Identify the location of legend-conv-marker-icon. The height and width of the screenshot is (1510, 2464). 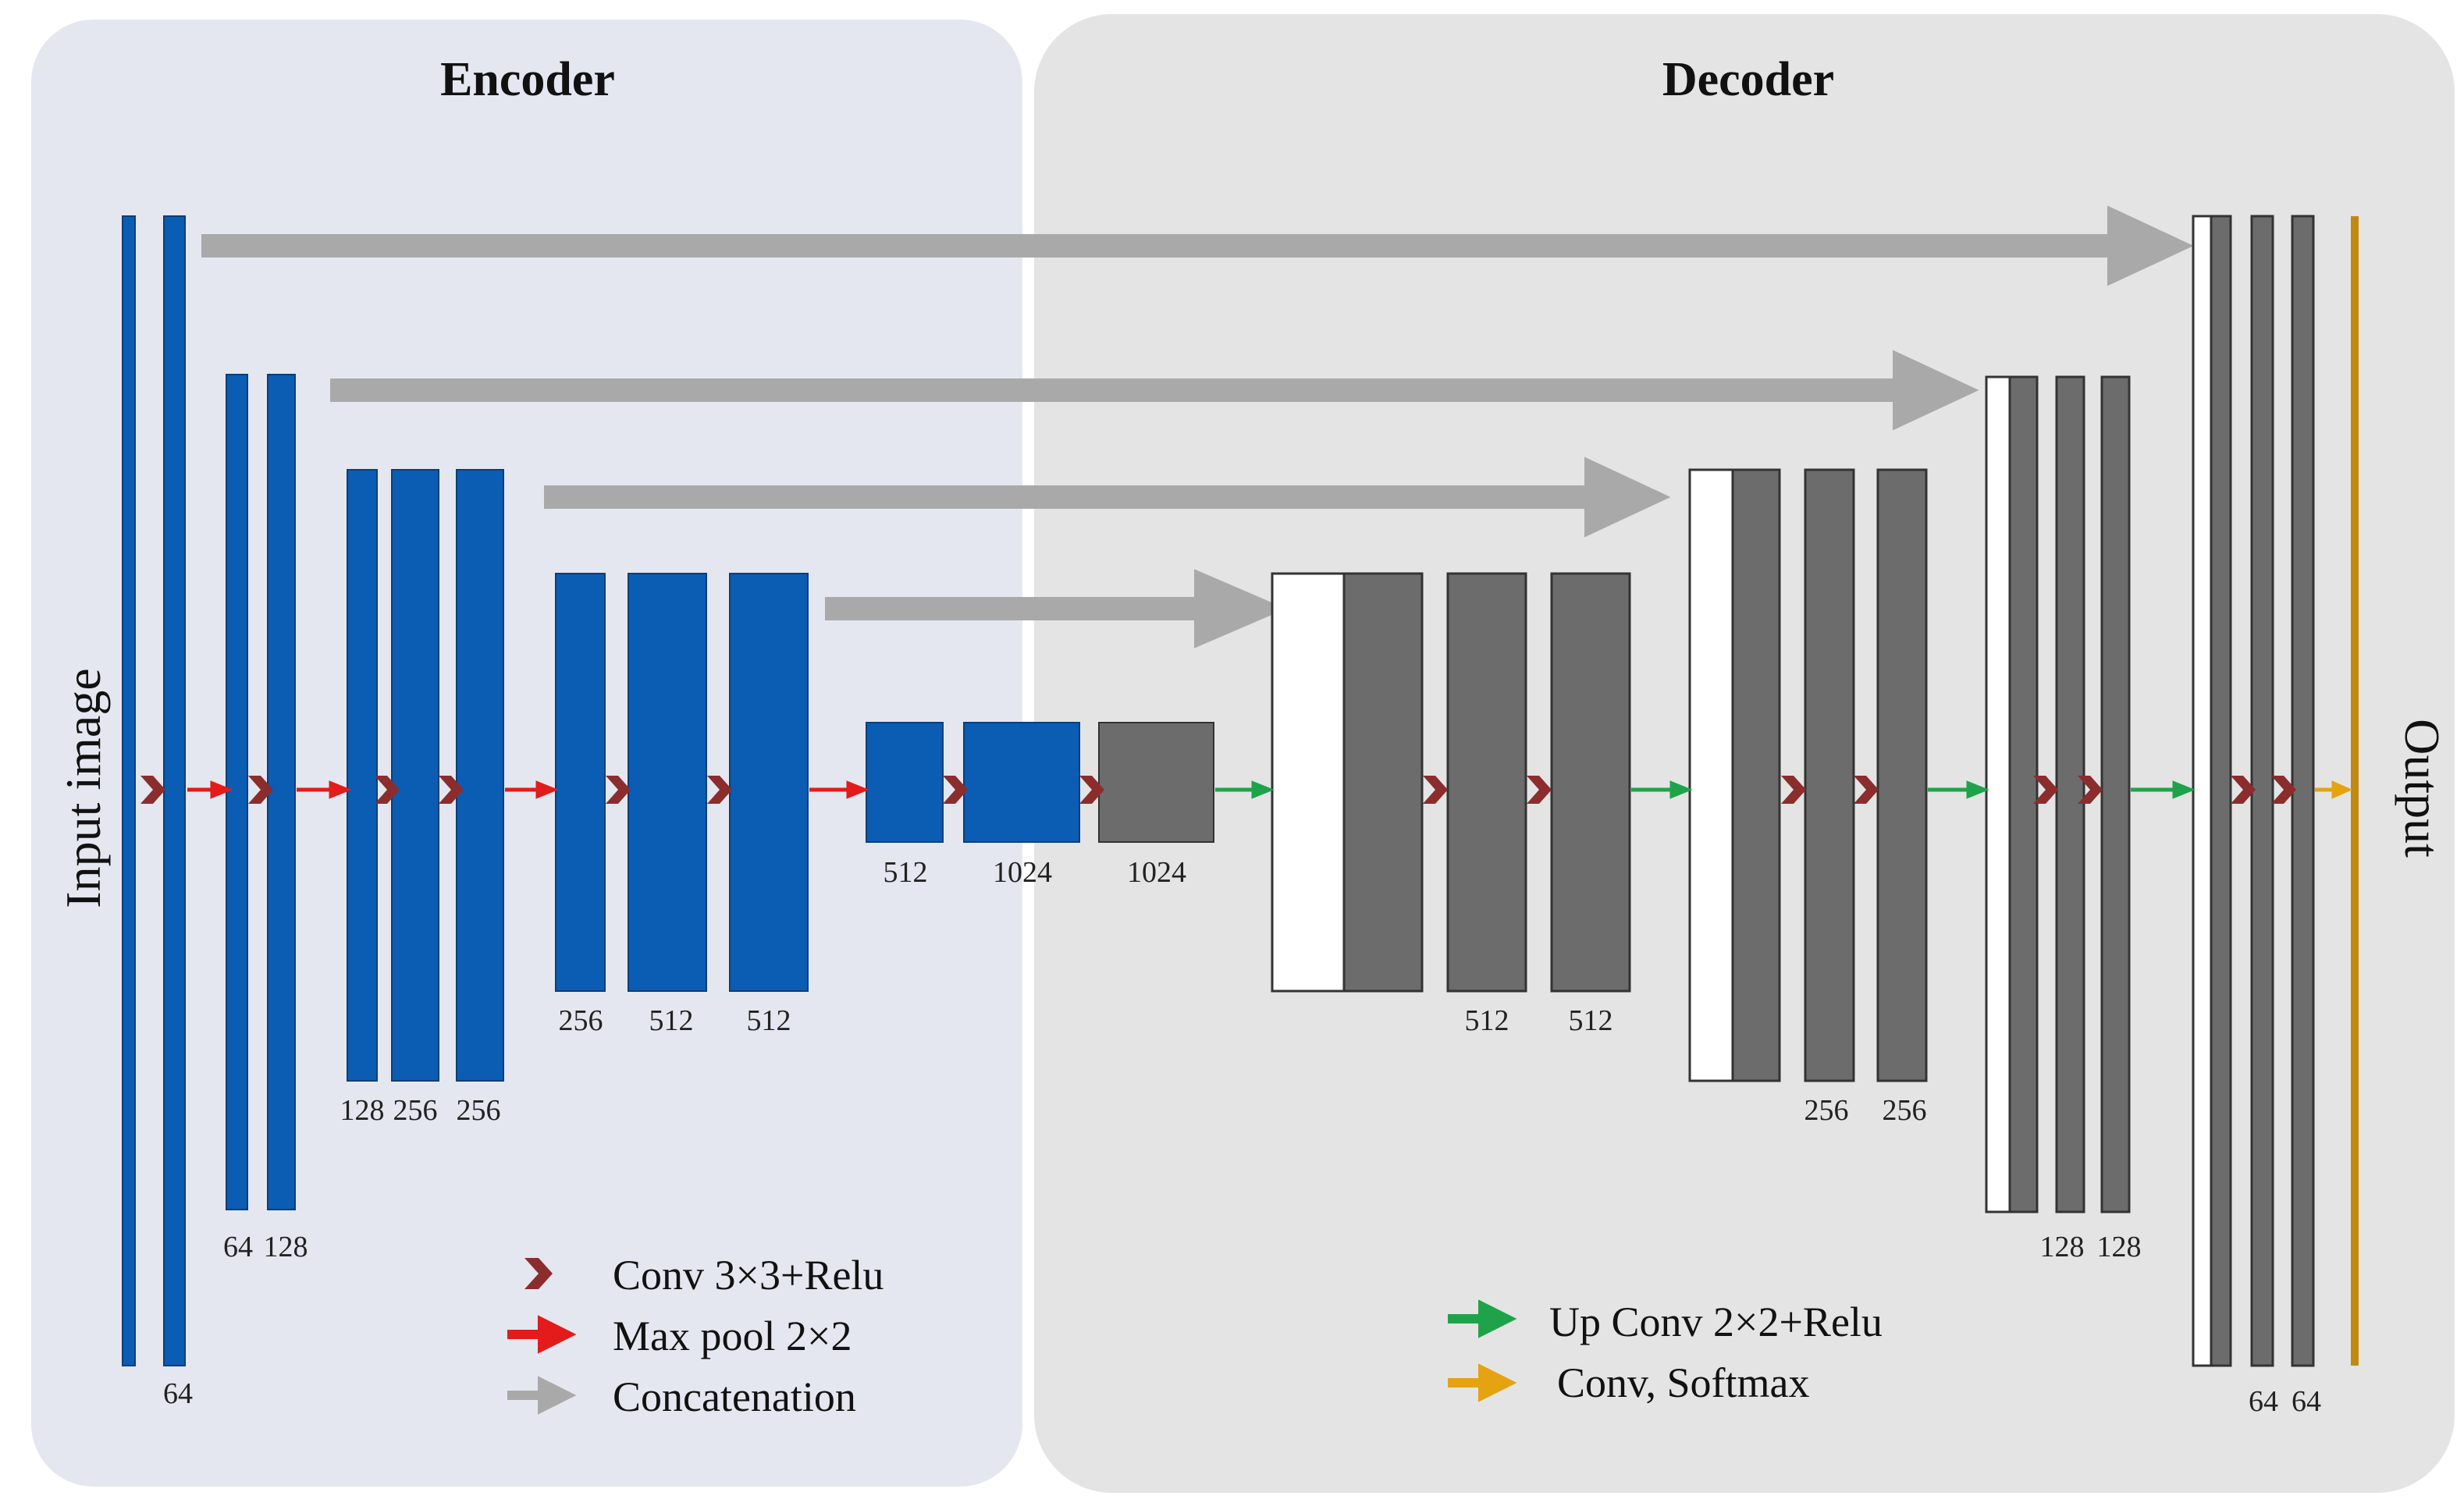
(538, 1273).